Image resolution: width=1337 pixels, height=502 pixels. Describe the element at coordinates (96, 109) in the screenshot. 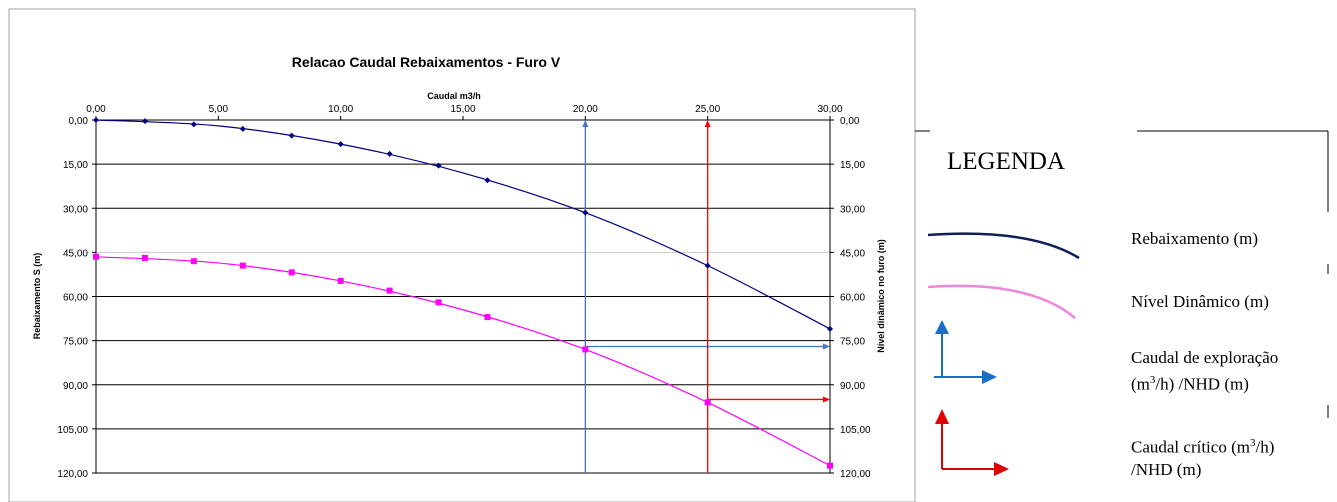

I see `x-tick-label: 0,00` at that location.